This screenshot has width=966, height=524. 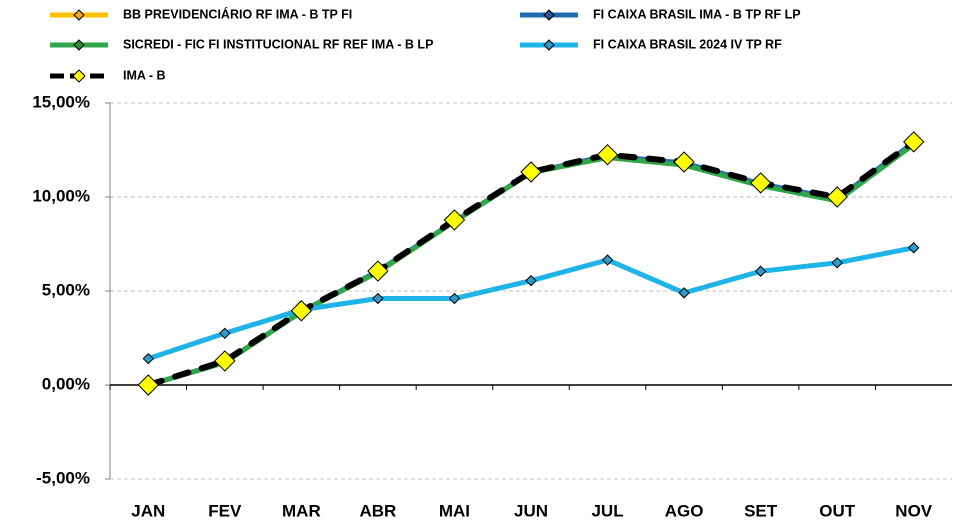 What do you see at coordinates (687, 44) in the screenshot?
I see `legend-label: FI CAIXA BRASIL 2024 IV TP RF` at bounding box center [687, 44].